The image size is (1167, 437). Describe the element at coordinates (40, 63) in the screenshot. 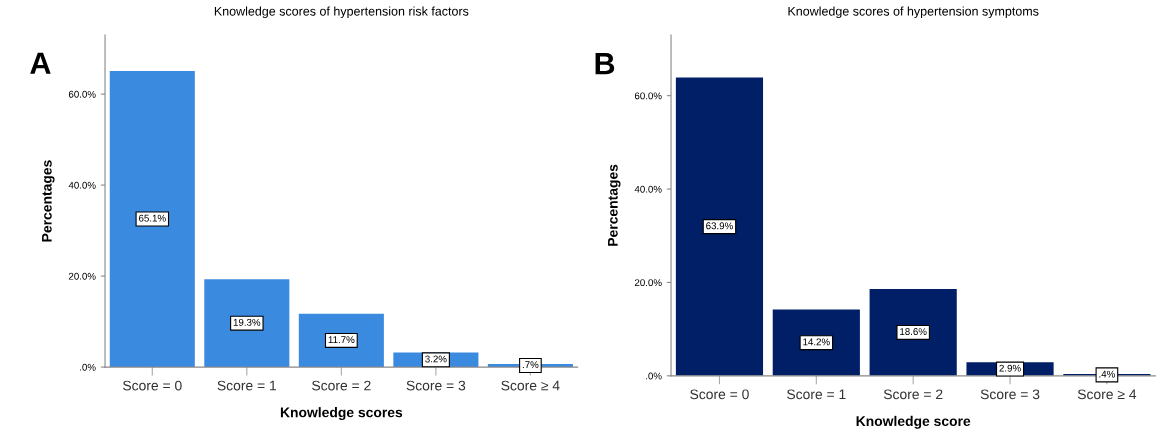

I see `text: A` at that location.